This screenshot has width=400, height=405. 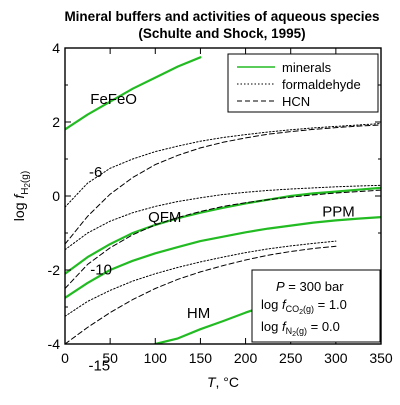 What do you see at coordinates (330, 304) in the screenshot?
I see `co2-value: = 1.0` at bounding box center [330, 304].